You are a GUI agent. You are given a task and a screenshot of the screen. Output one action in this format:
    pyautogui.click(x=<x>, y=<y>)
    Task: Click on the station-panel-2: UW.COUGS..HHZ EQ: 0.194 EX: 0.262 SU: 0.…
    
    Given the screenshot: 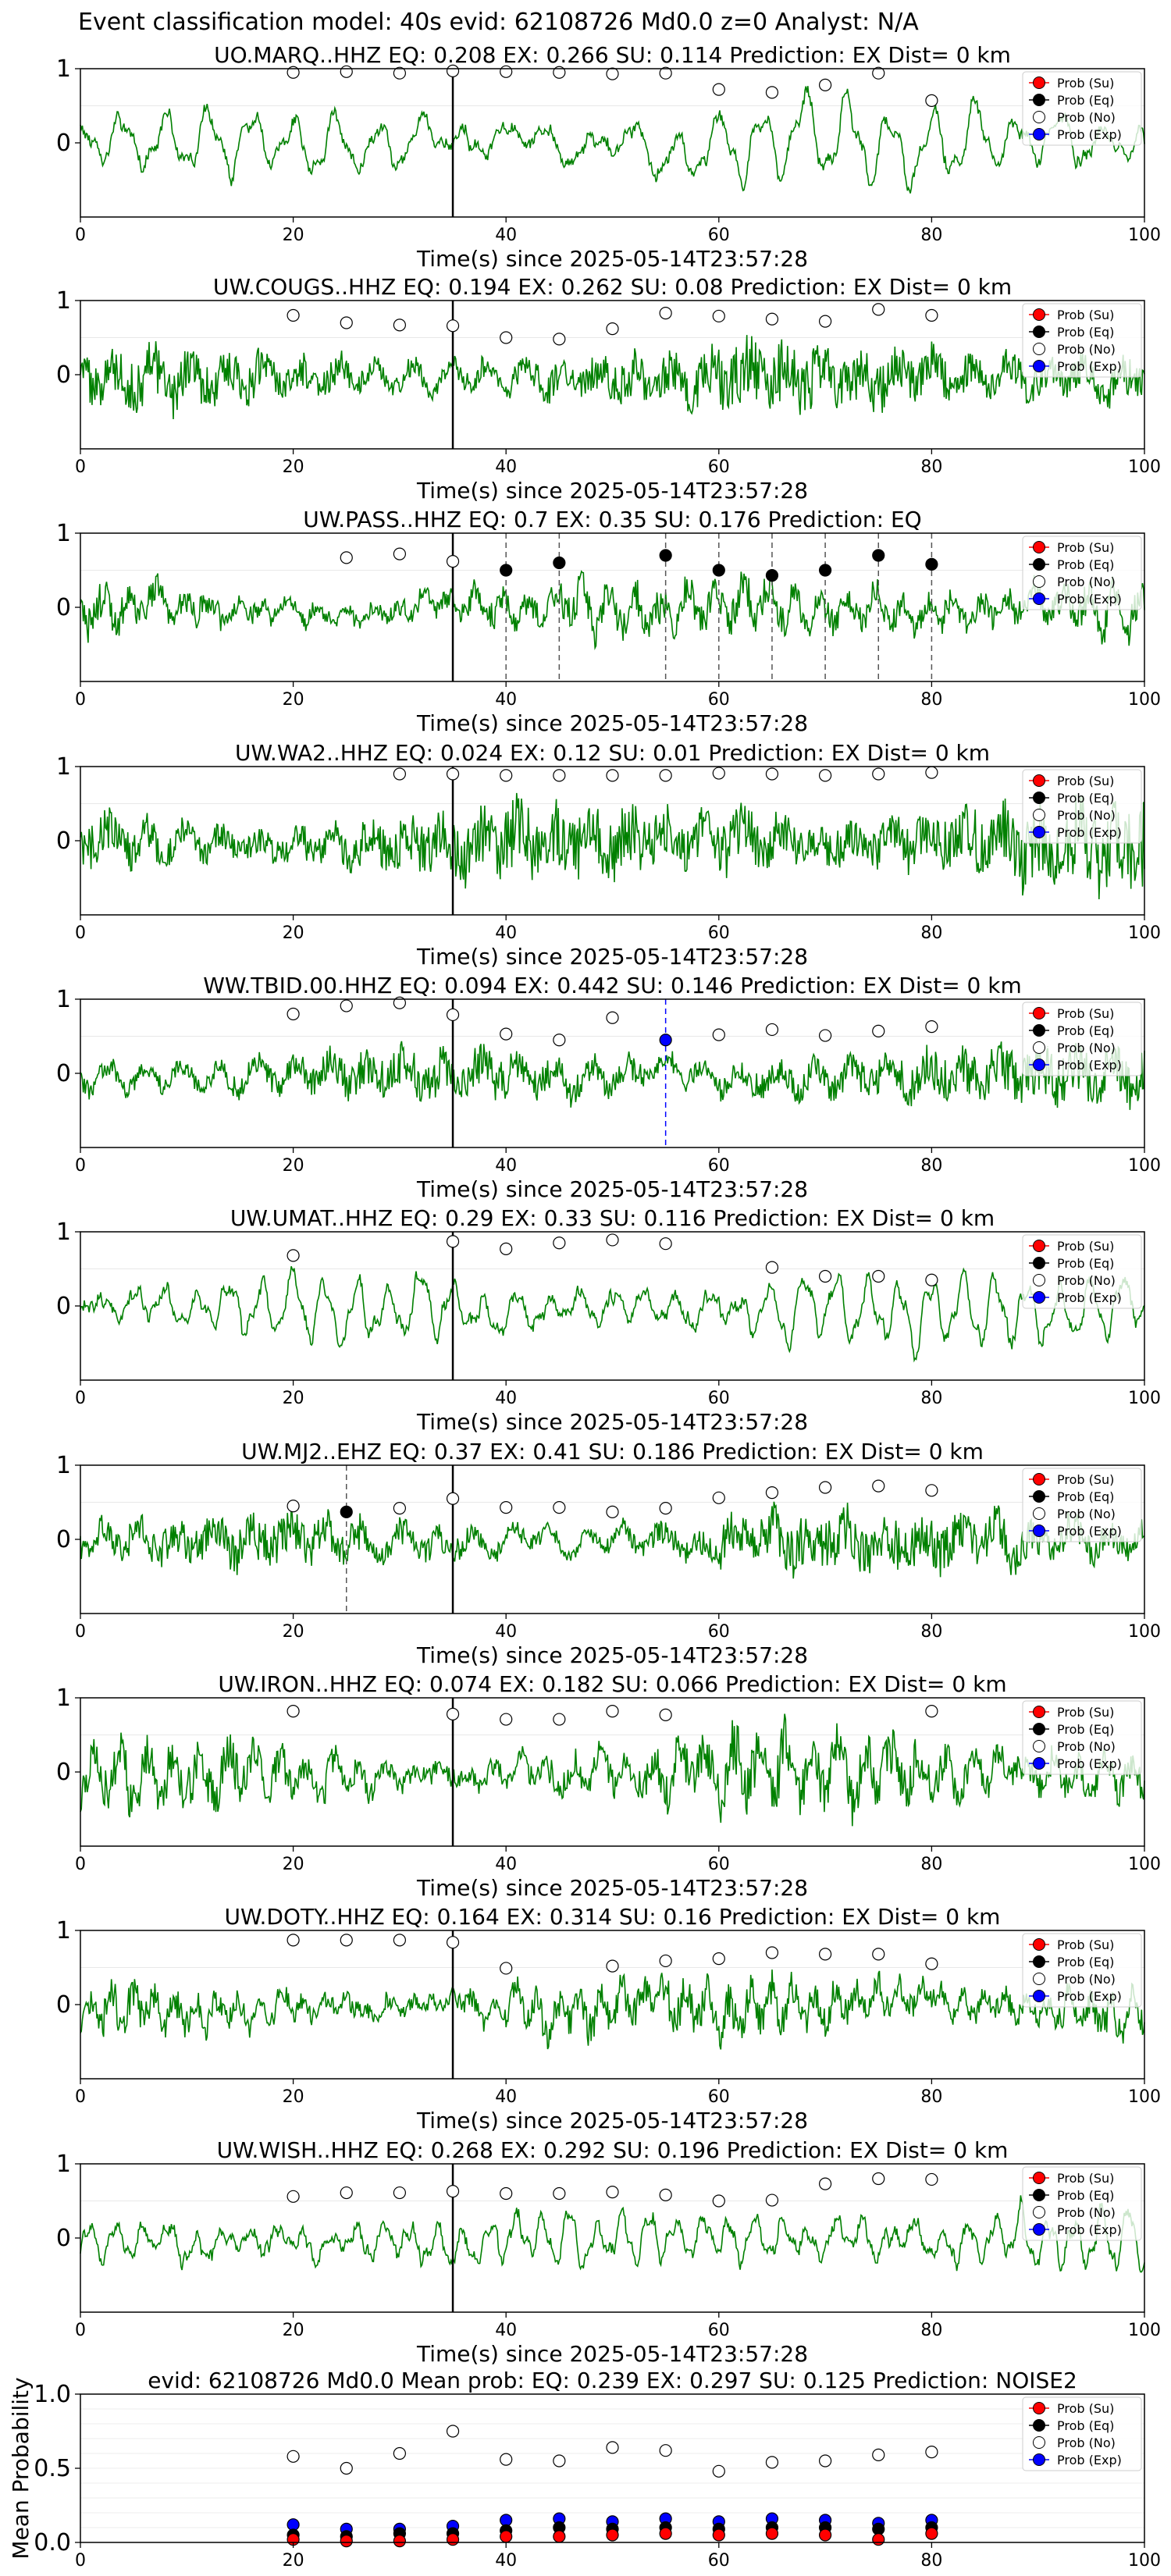 What is the action you would take?
    pyautogui.click(x=608, y=388)
    